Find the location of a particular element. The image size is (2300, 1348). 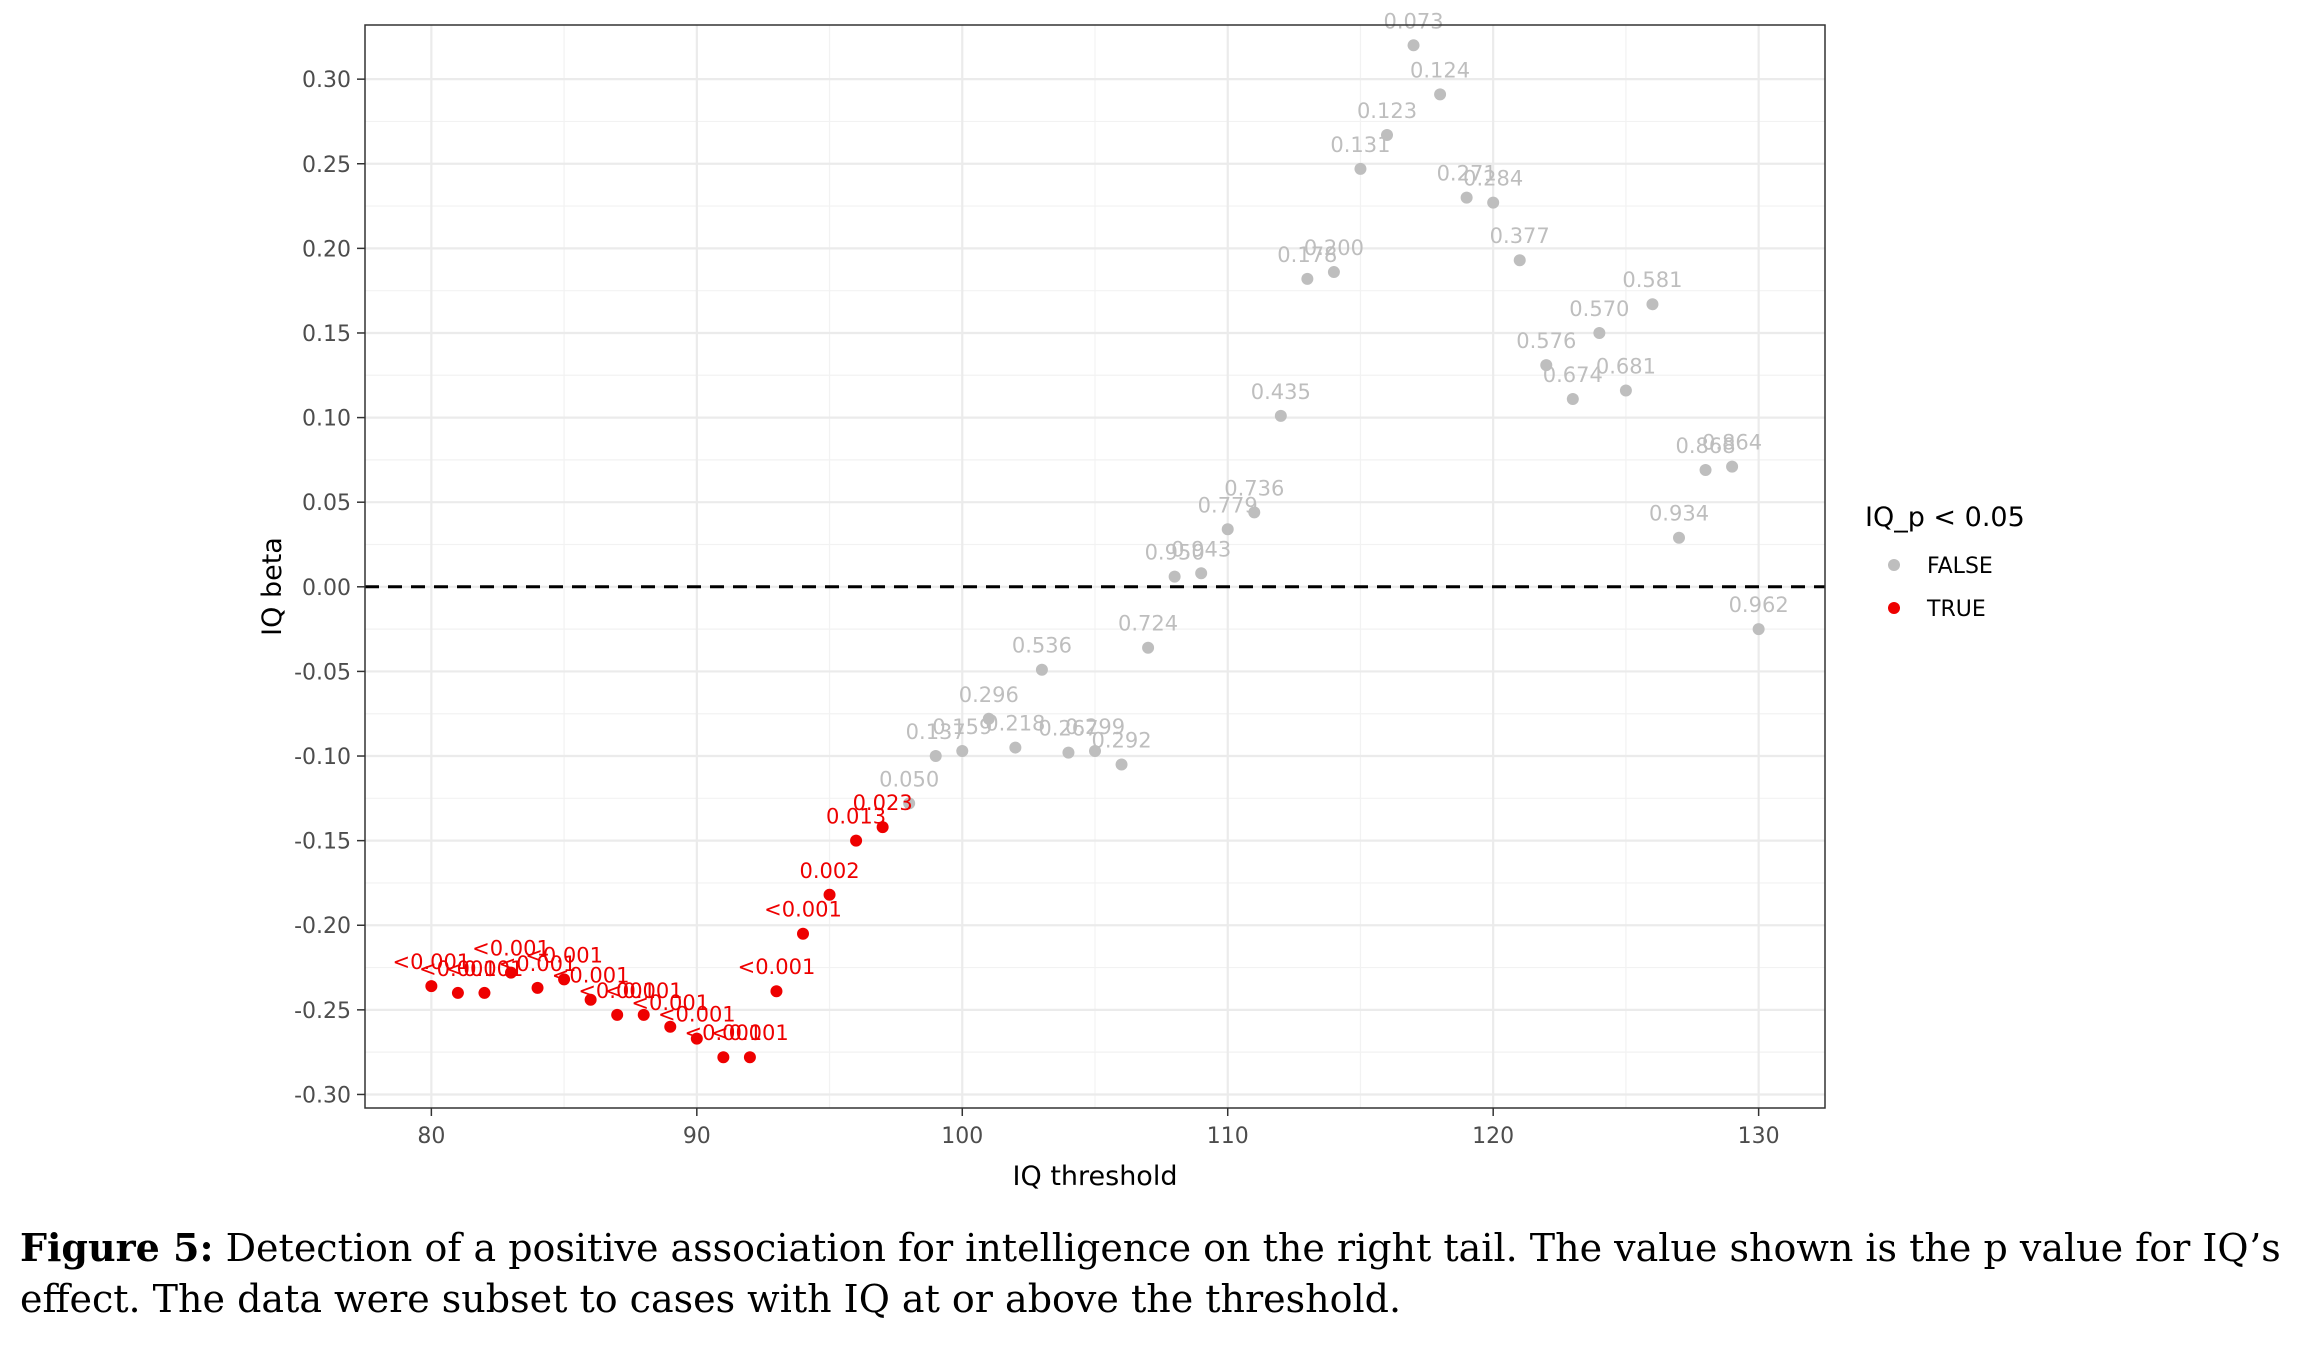

y-tick-label: 0.15 is located at coordinates (326, 334).